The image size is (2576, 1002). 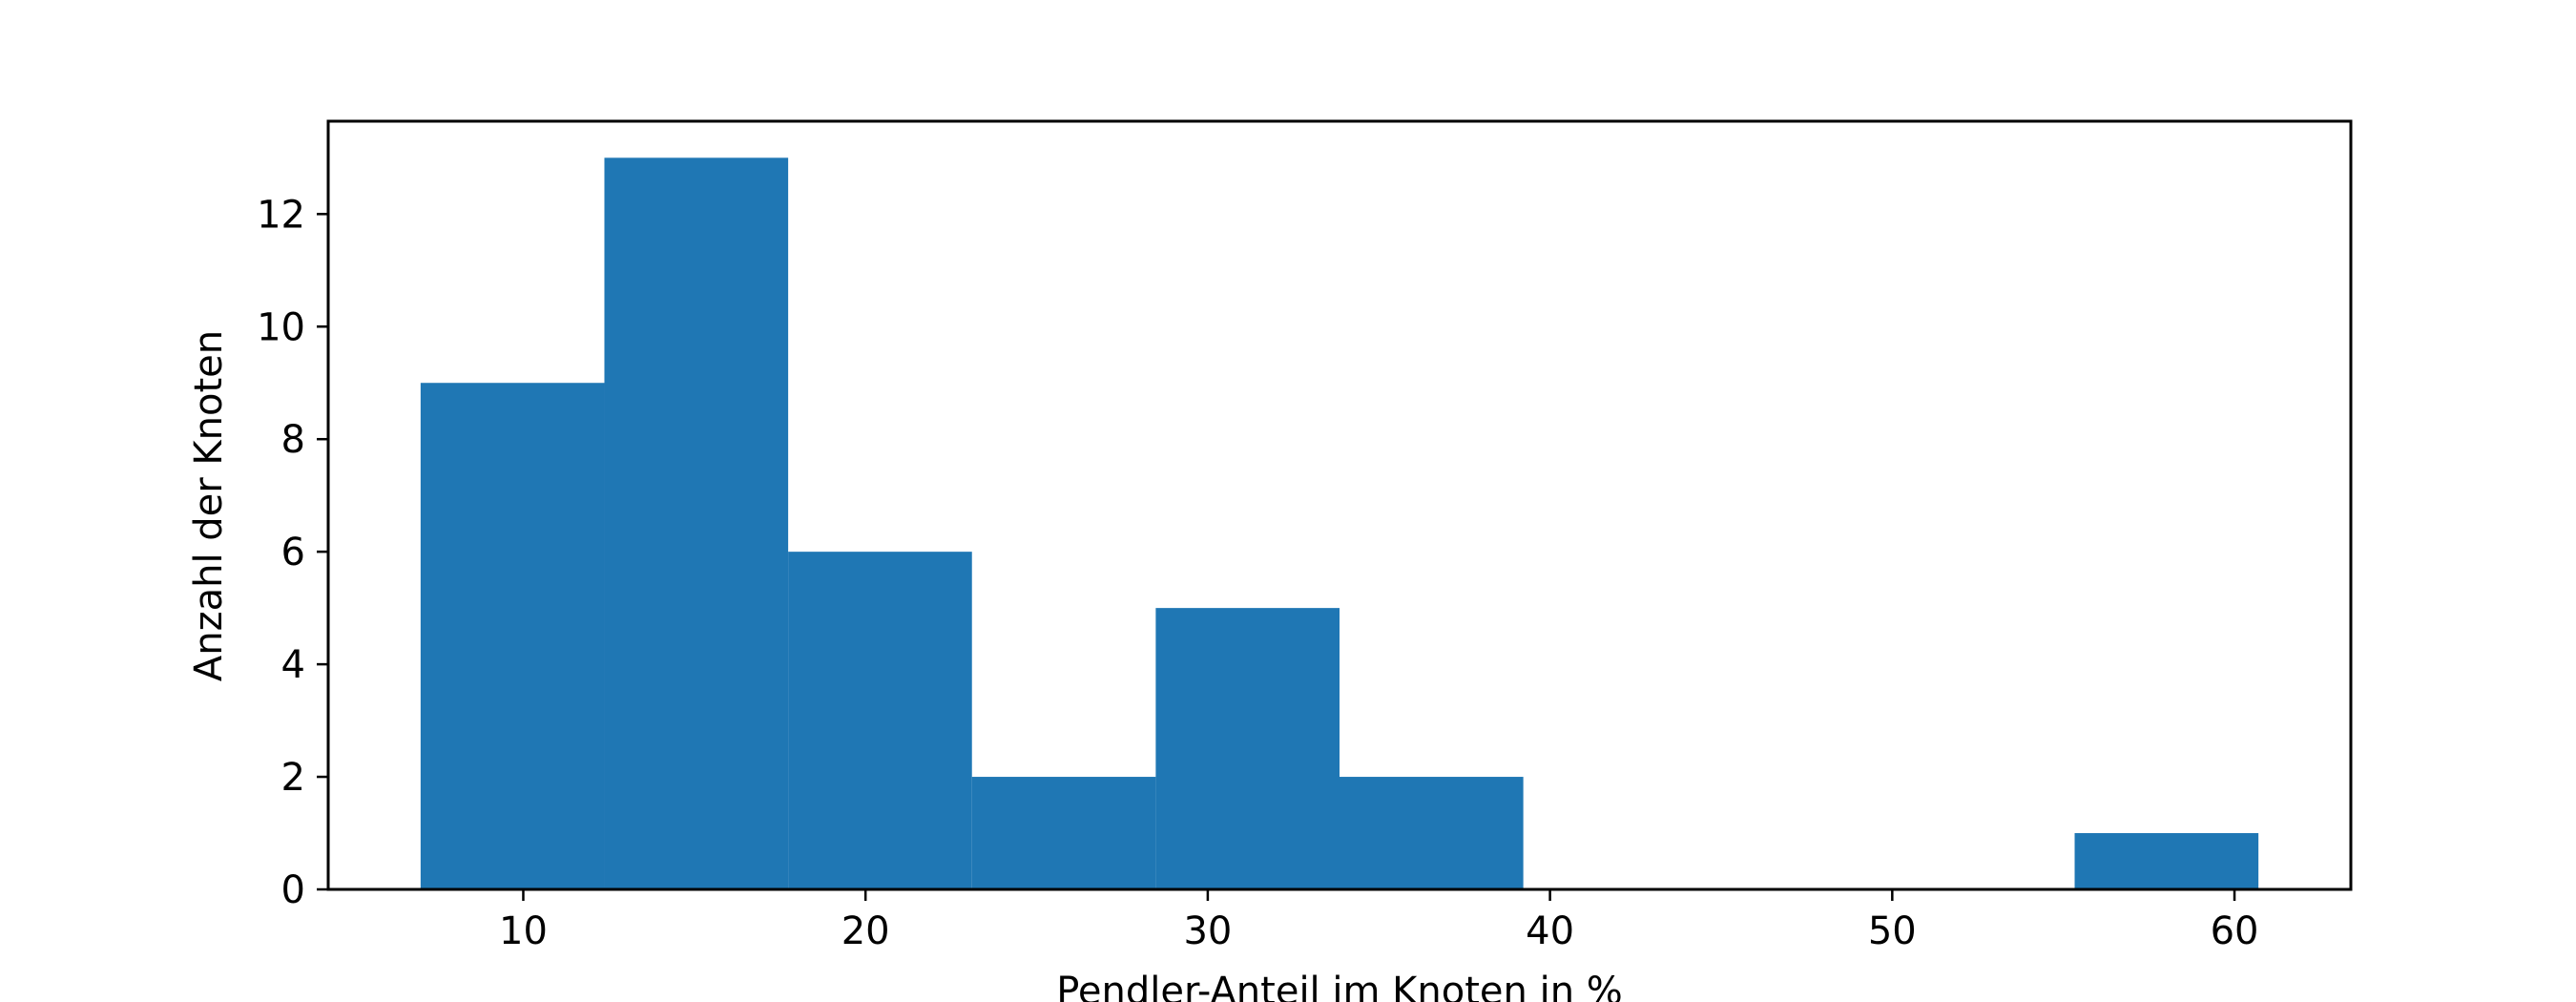 What do you see at coordinates (281, 215) in the screenshot?
I see `y-tick-label: 12` at bounding box center [281, 215].